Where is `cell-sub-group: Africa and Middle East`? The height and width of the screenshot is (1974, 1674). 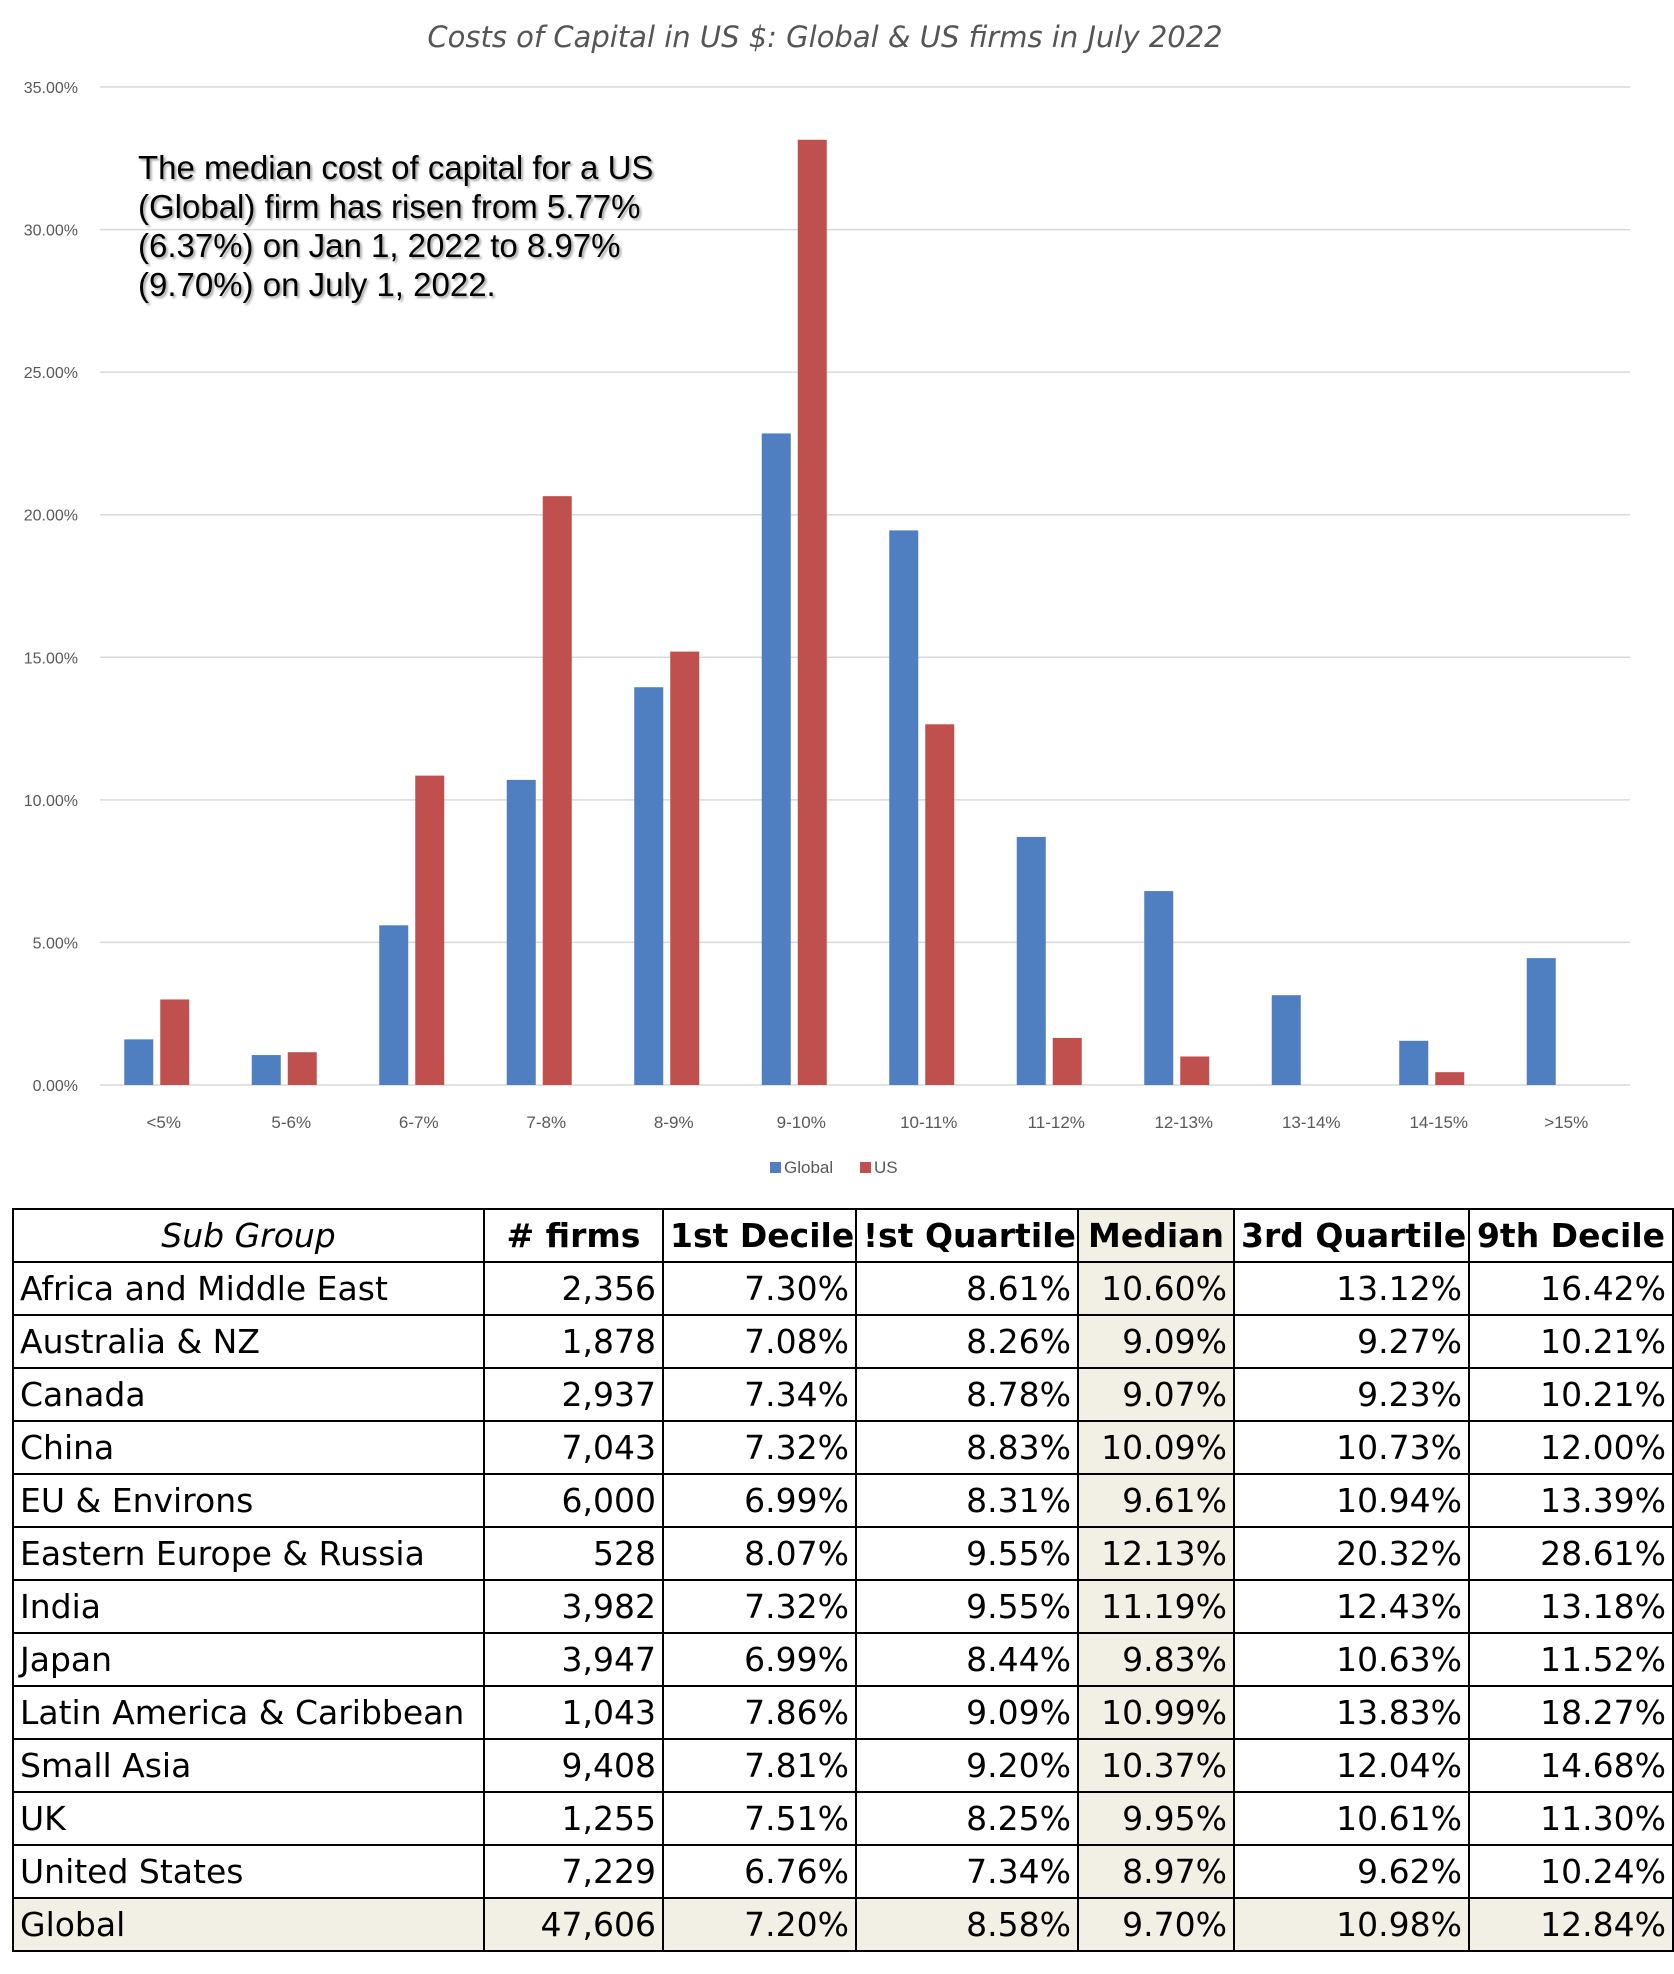 cell-sub-group: Africa and Middle East is located at coordinates (248, 1288).